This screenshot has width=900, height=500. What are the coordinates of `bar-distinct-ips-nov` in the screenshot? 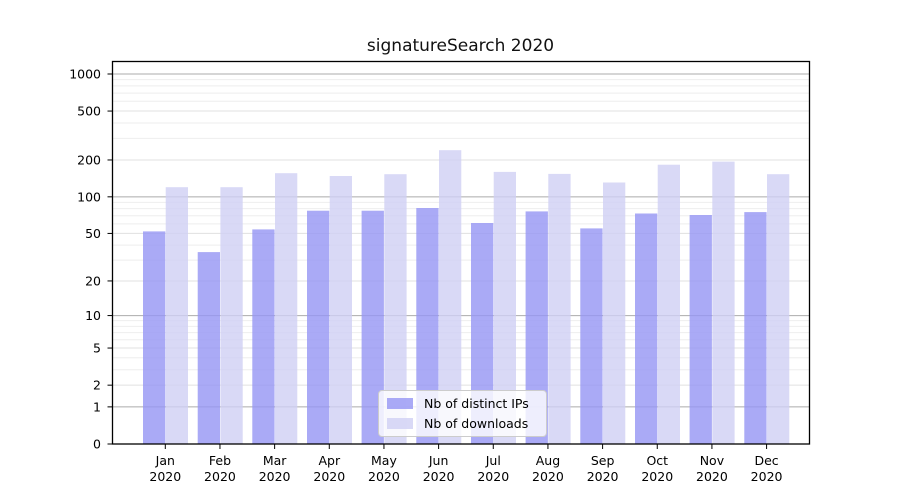 It's located at (700, 329).